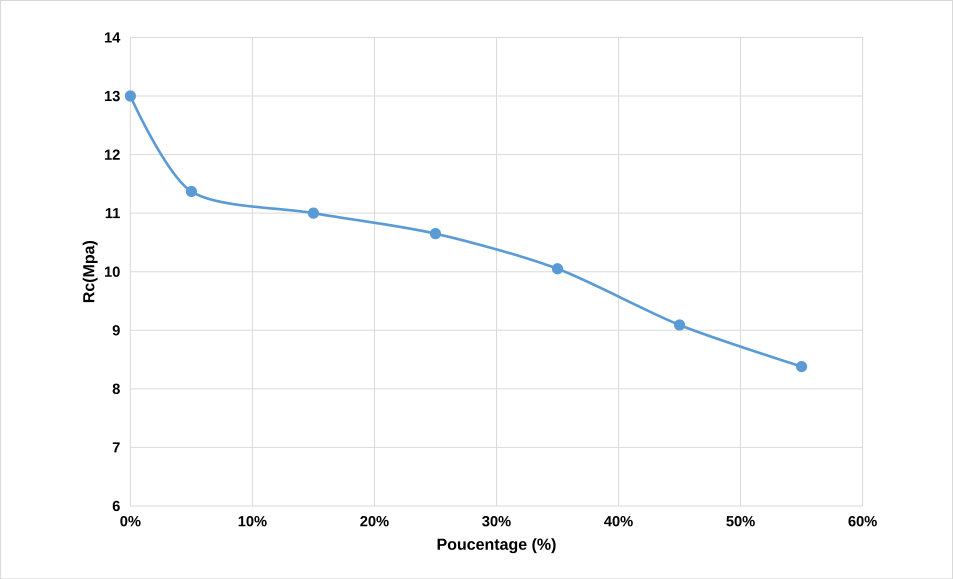 This screenshot has width=953, height=579. I want to click on x-tick-label: 50%, so click(740, 521).